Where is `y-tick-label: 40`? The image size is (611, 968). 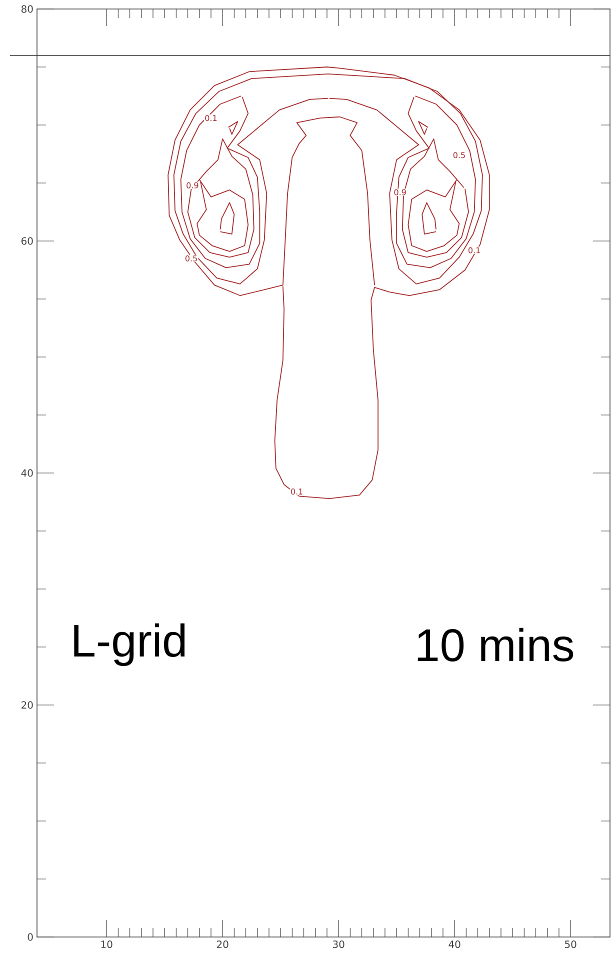
y-tick-label: 40 is located at coordinates (27, 473).